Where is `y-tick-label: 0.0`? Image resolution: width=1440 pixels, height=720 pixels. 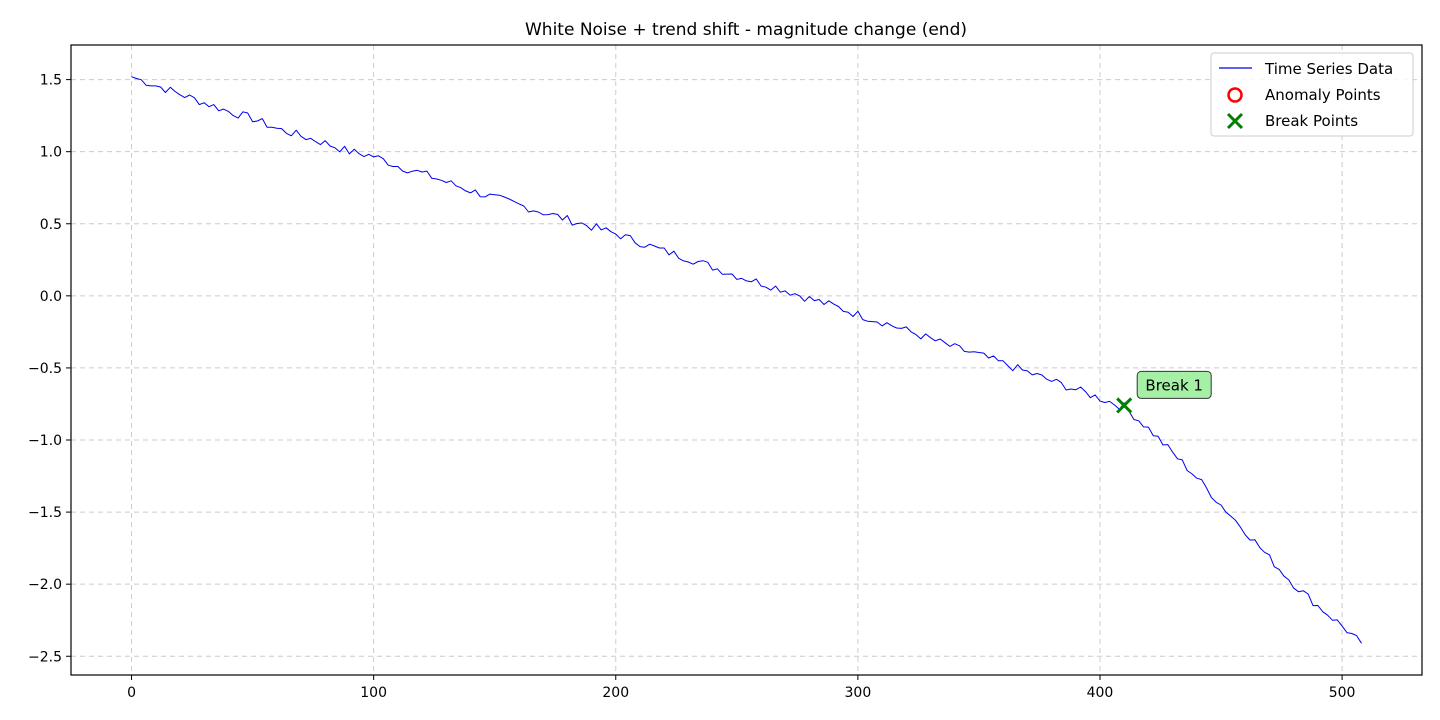
y-tick-label: 0.0 is located at coordinates (51, 297).